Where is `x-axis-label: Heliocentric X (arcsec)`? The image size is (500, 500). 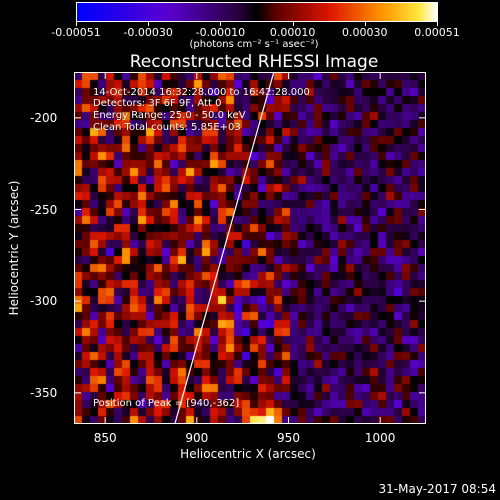
x-axis-label: Heliocentric X (arcsec) is located at coordinates (248, 454).